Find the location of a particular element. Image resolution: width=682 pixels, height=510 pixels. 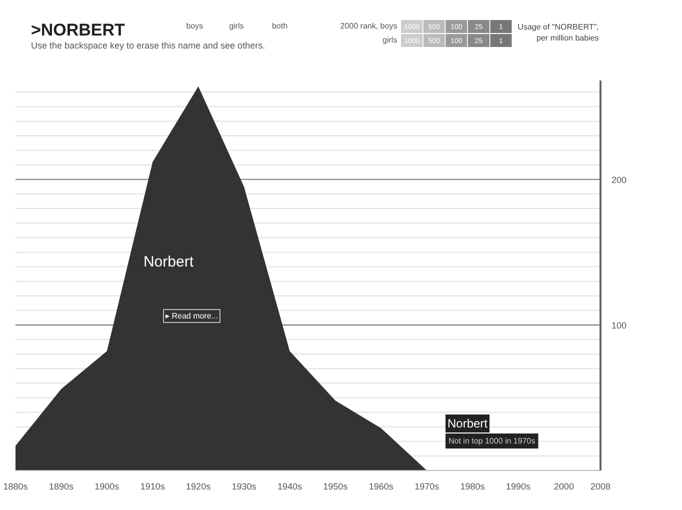

y-tick-label: 200 is located at coordinates (619, 179).